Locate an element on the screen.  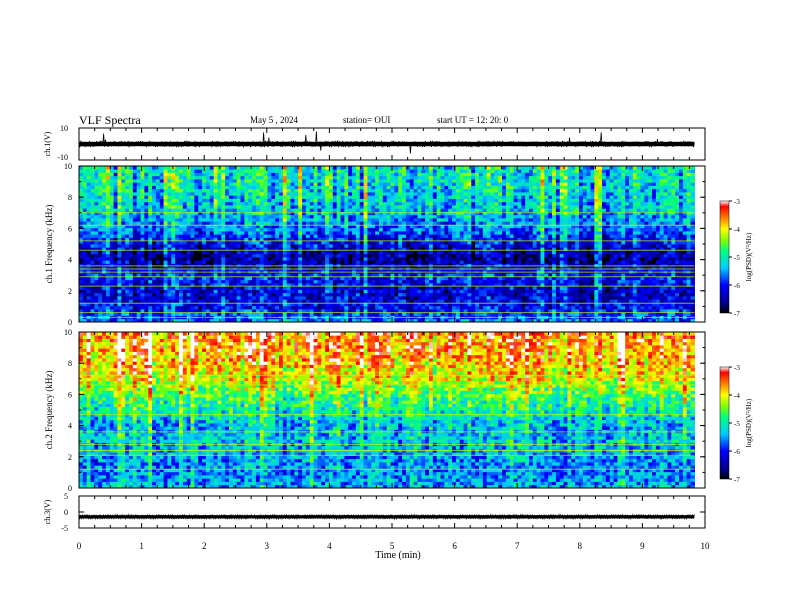
ch1-ylabel: ch.1(V) is located at coordinates (47, 143).